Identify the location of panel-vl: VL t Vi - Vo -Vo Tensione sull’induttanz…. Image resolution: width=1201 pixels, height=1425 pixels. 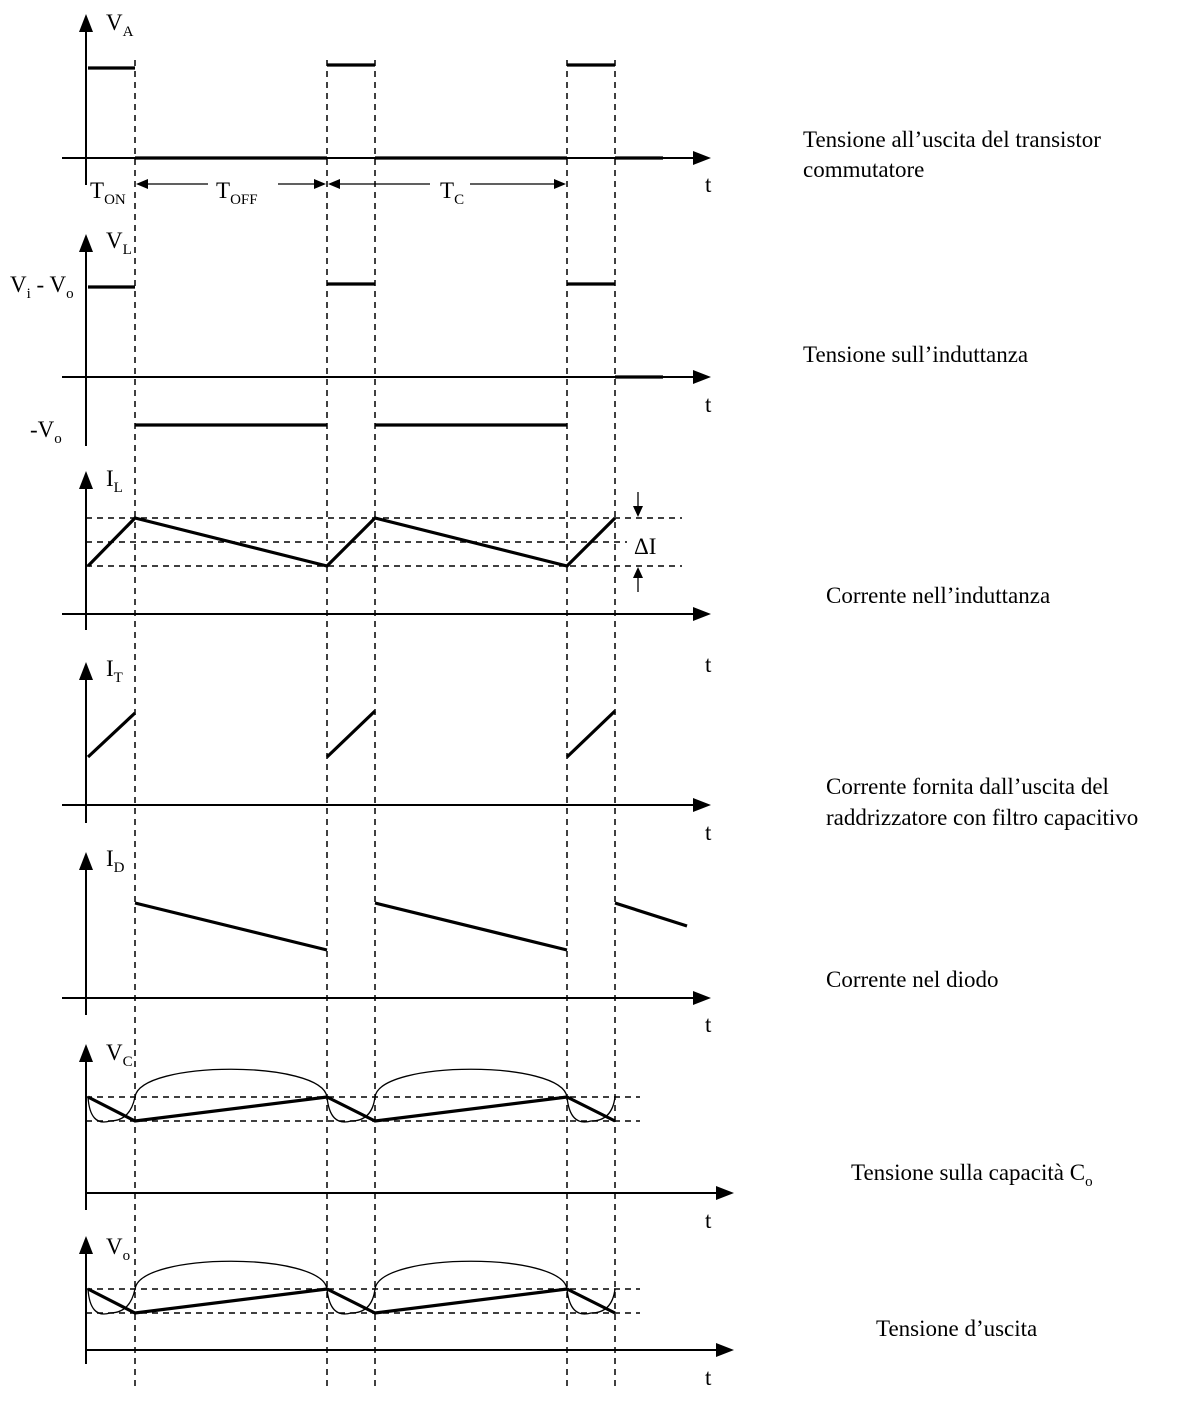
(519, 337).